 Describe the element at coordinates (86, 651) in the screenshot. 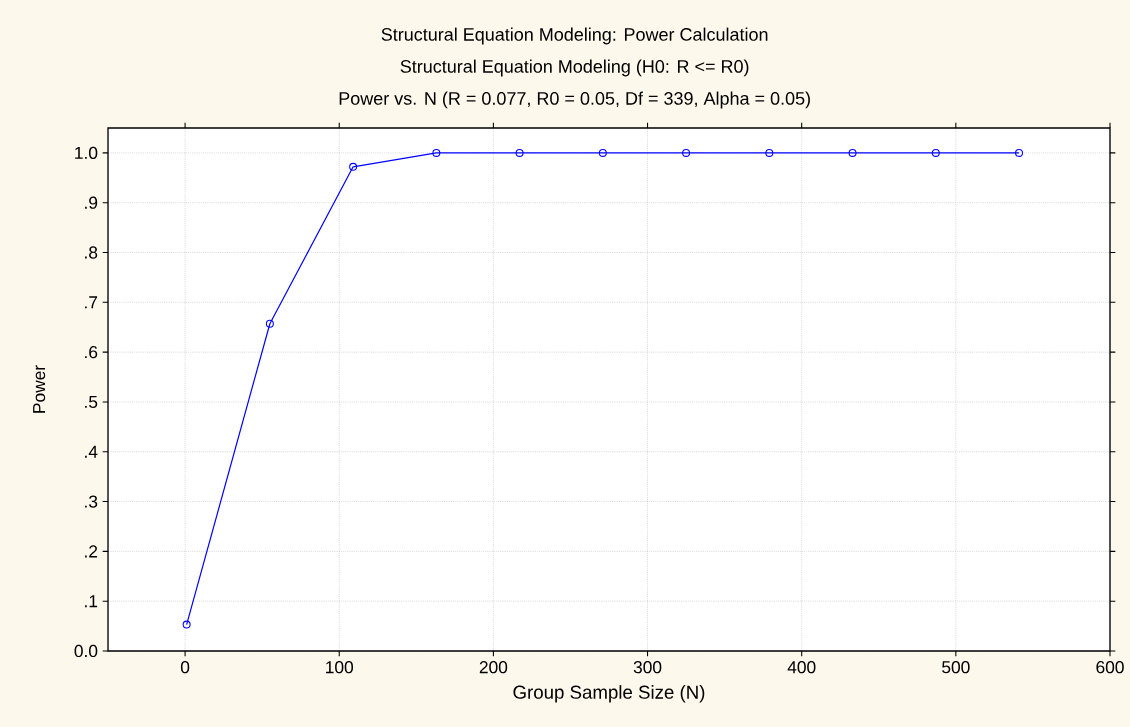

I see `y-tick-label: 0.0` at that location.